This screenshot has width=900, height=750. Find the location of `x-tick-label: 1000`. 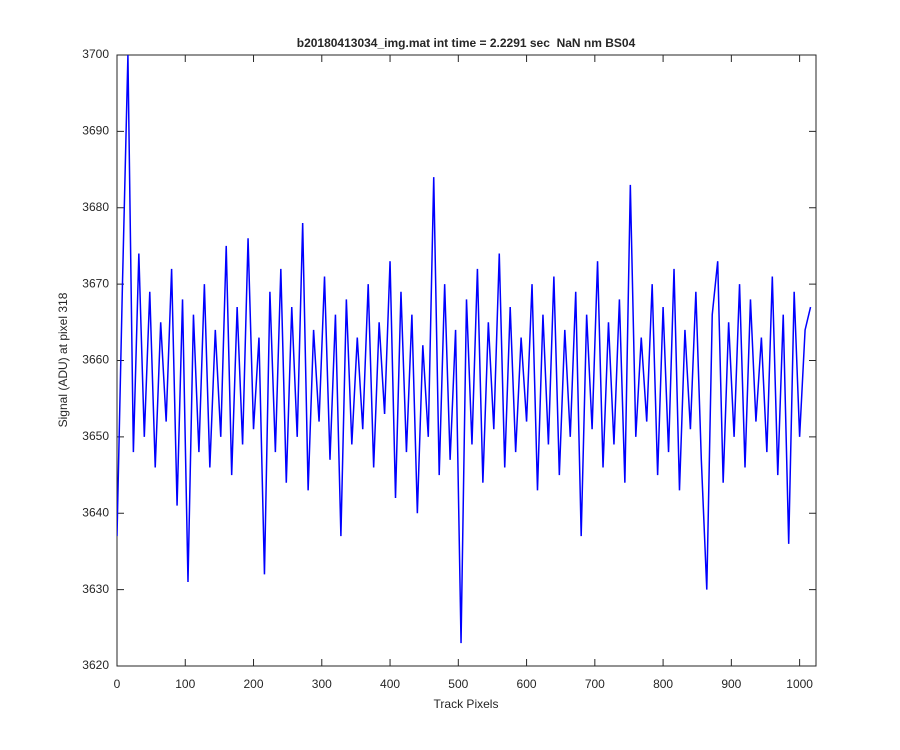

x-tick-label: 1000 is located at coordinates (799, 684).